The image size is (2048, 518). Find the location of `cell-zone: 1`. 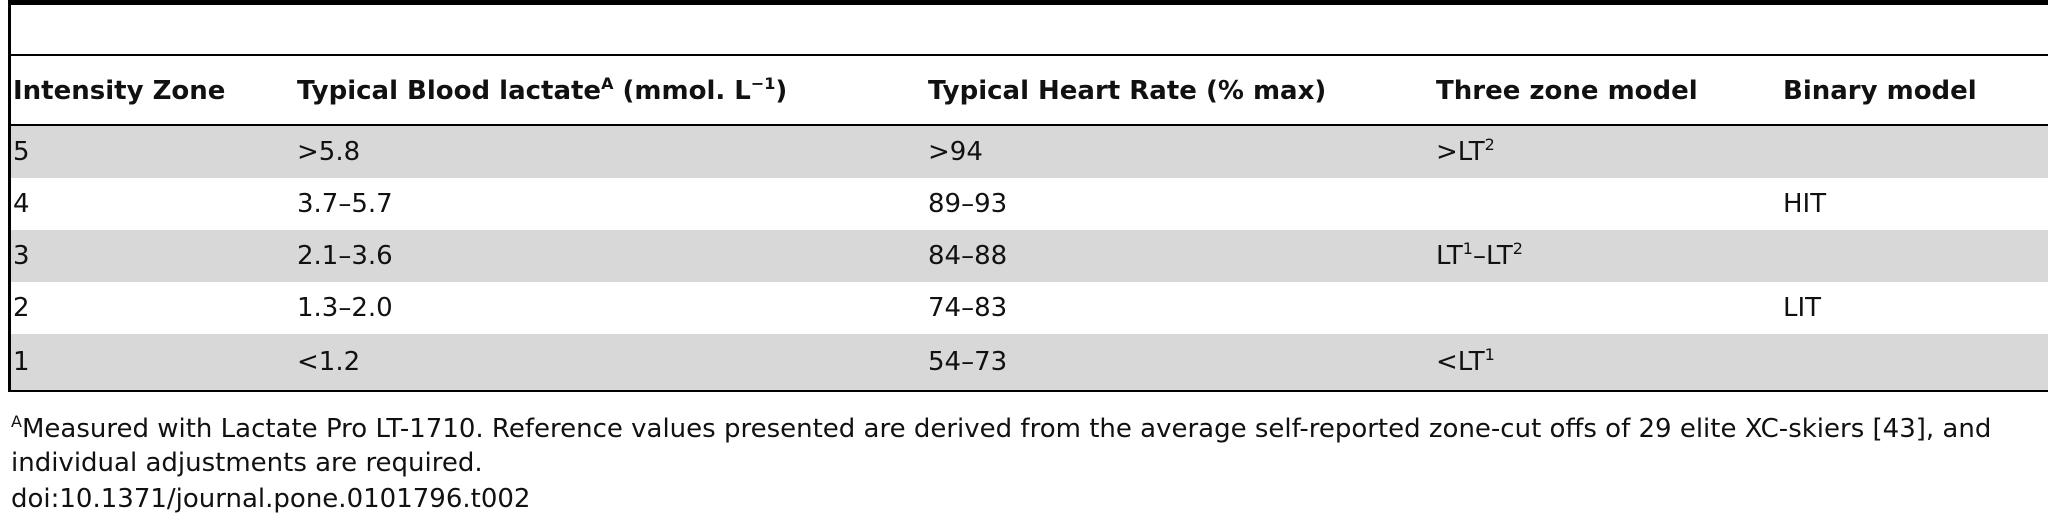

cell-zone: 1 is located at coordinates (21, 362).